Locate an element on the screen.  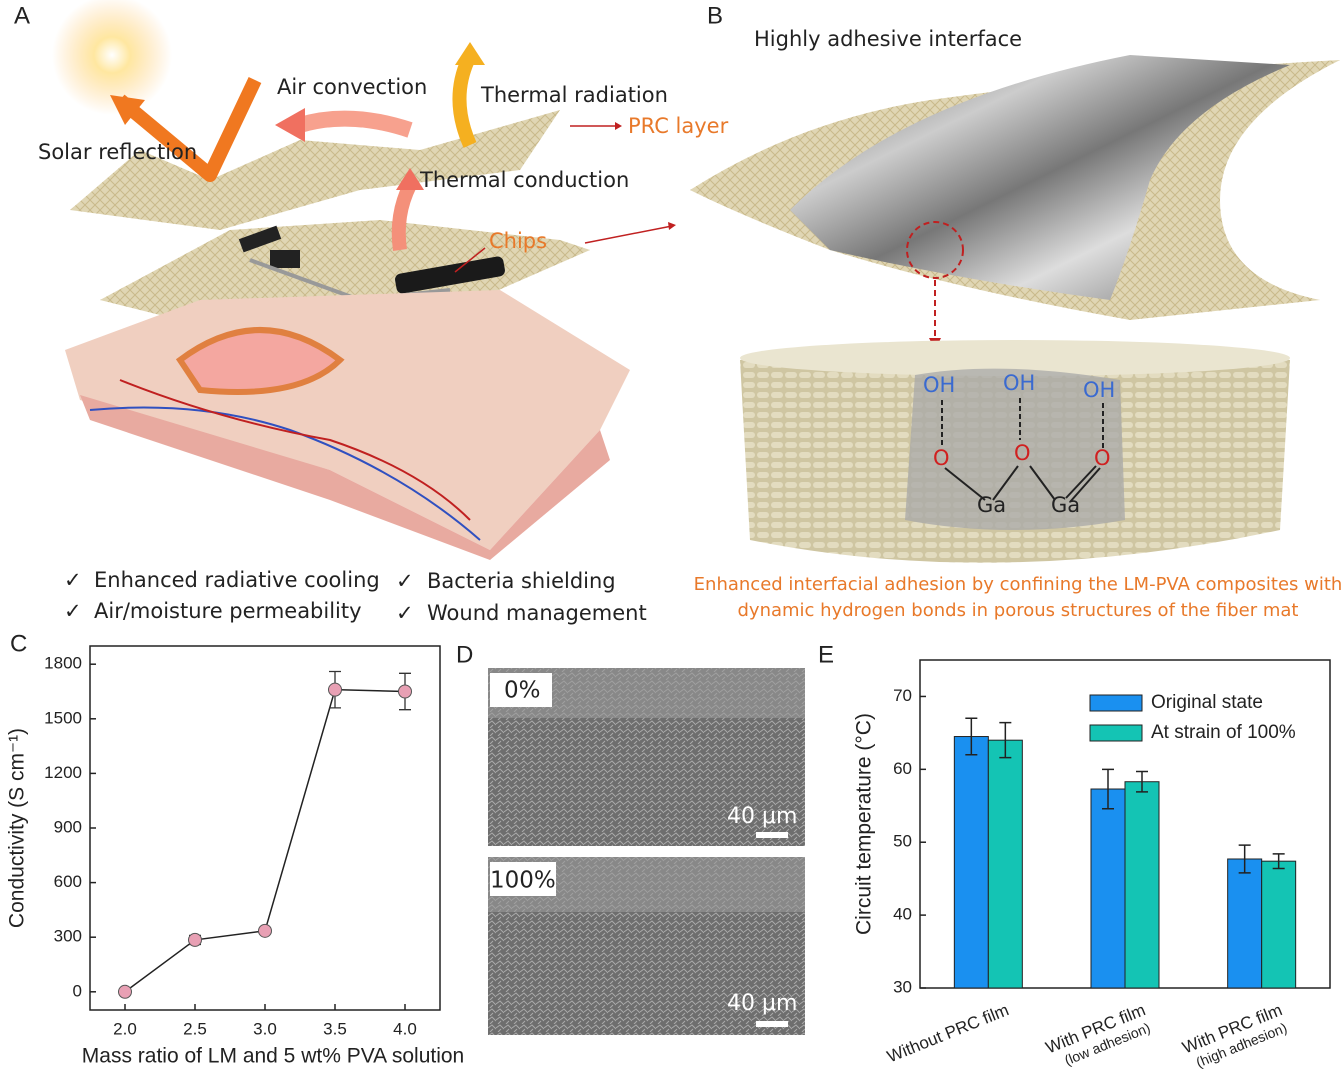
panel-label: D is located at coordinates (464, 654).